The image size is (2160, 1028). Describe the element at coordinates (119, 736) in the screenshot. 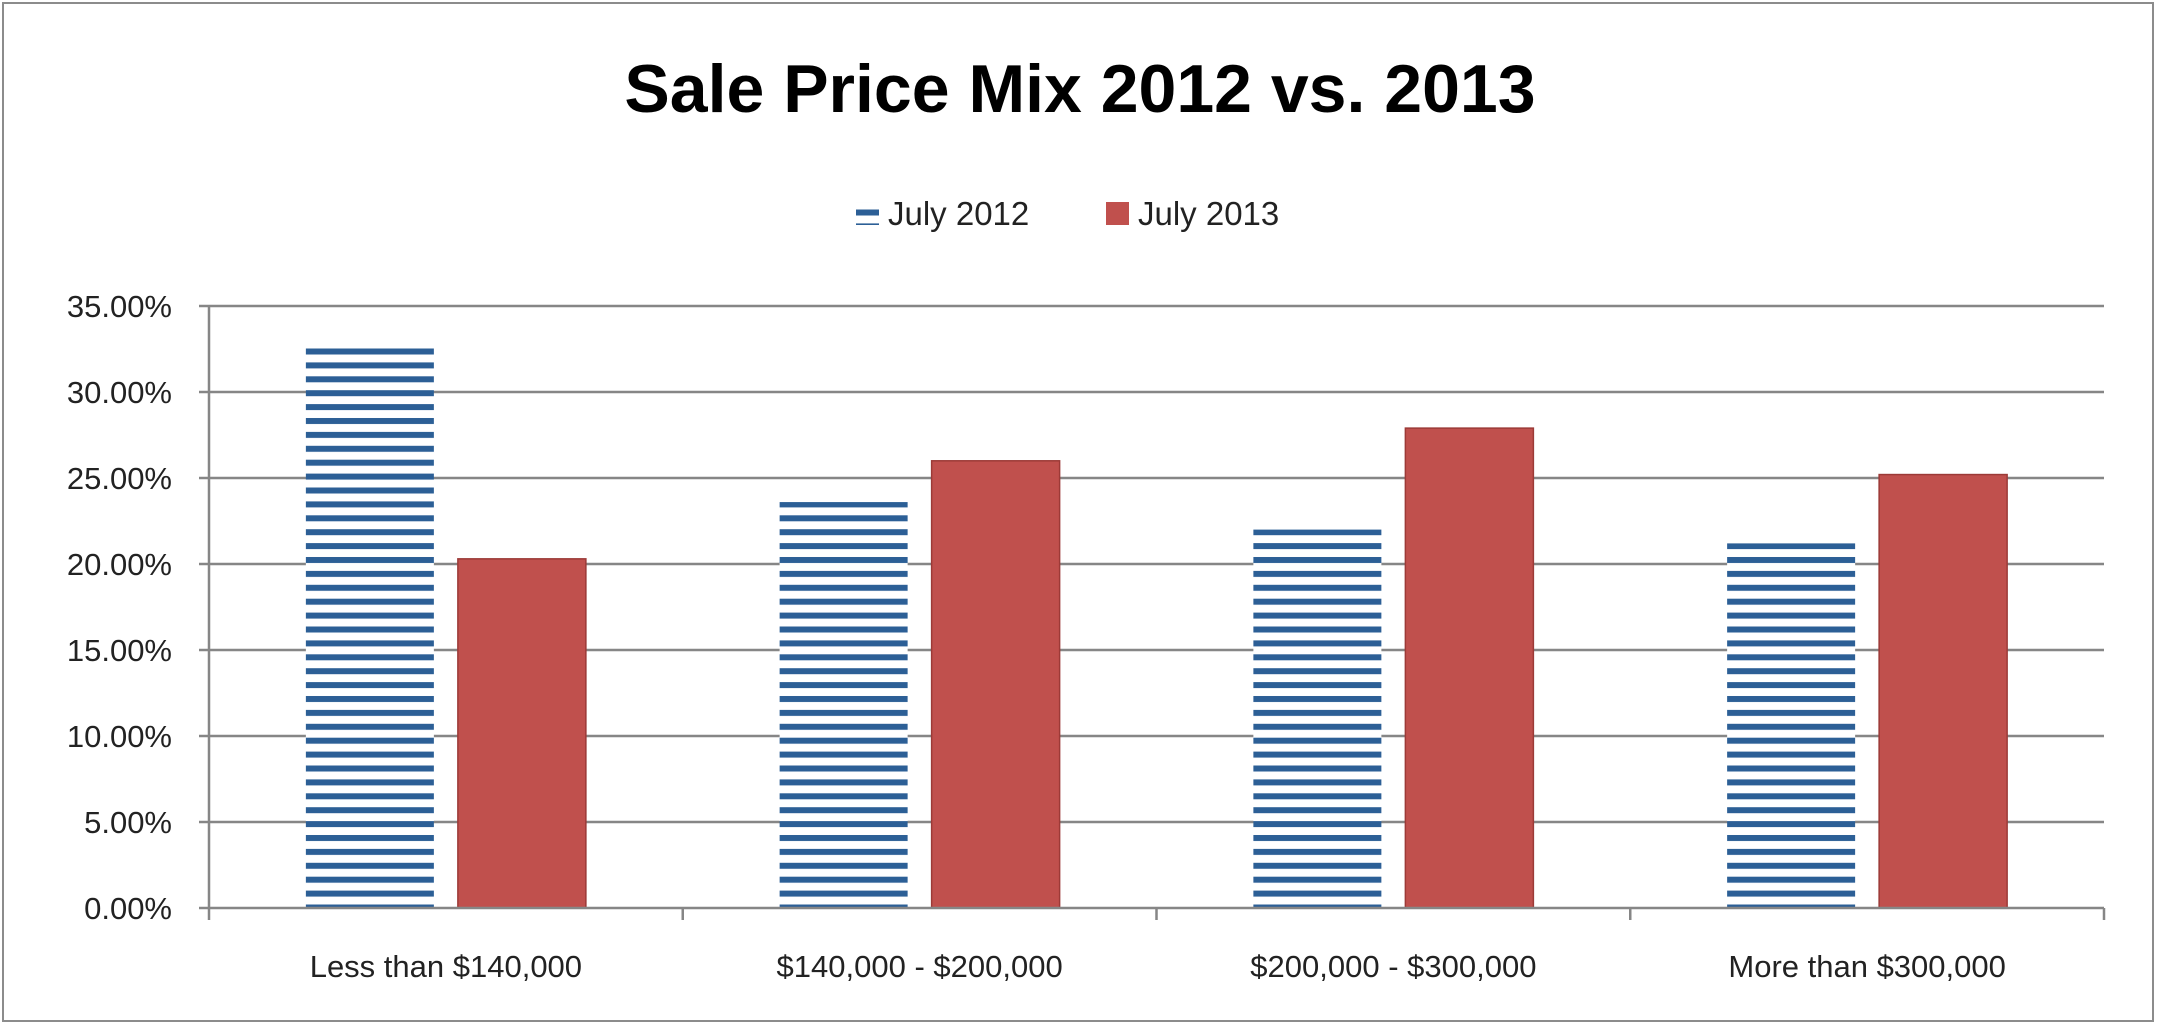

I see `y-tick-label: 10.00%` at that location.